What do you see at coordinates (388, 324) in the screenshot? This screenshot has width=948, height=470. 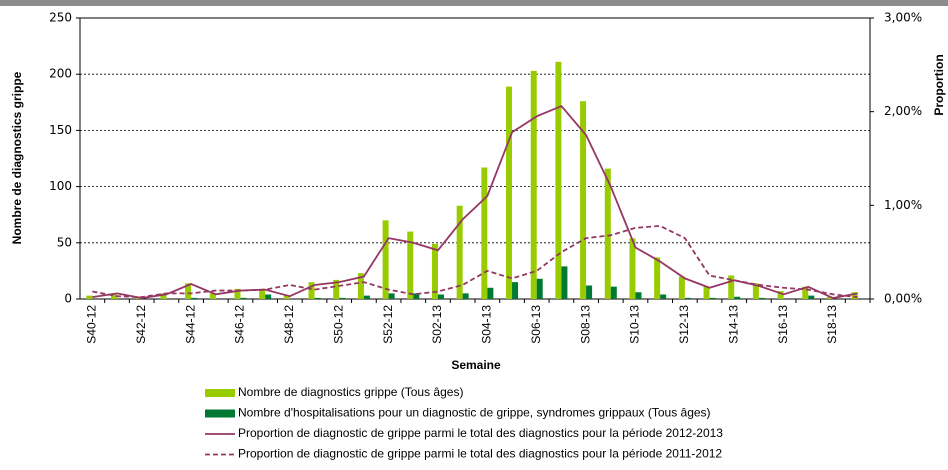 I see `x-tick-label: S52-12` at bounding box center [388, 324].